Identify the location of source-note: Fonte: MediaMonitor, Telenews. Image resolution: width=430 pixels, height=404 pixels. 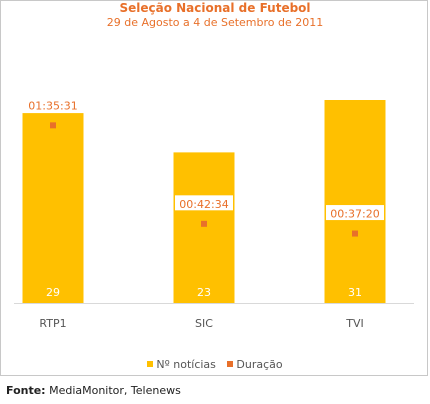
(93, 390).